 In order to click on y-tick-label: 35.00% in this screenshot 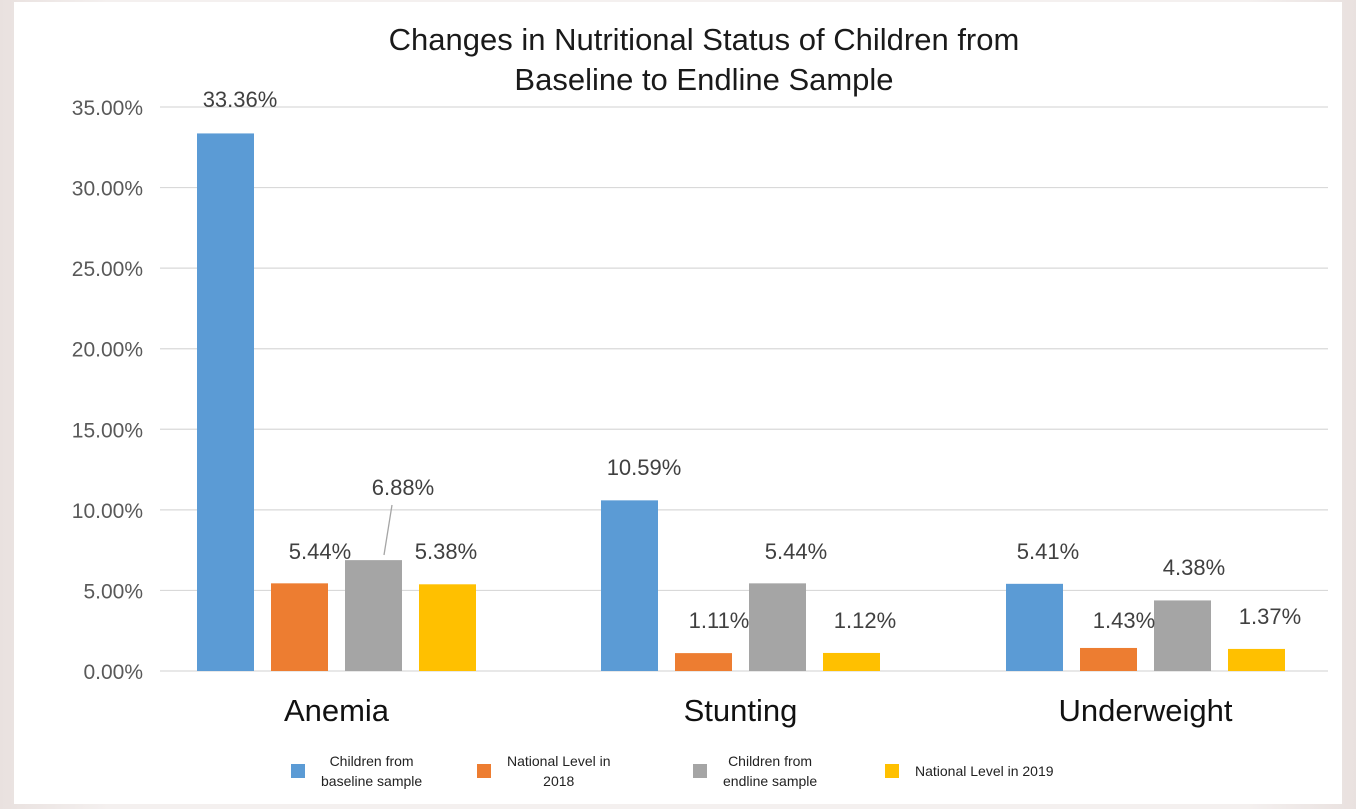, I will do `click(107, 108)`.